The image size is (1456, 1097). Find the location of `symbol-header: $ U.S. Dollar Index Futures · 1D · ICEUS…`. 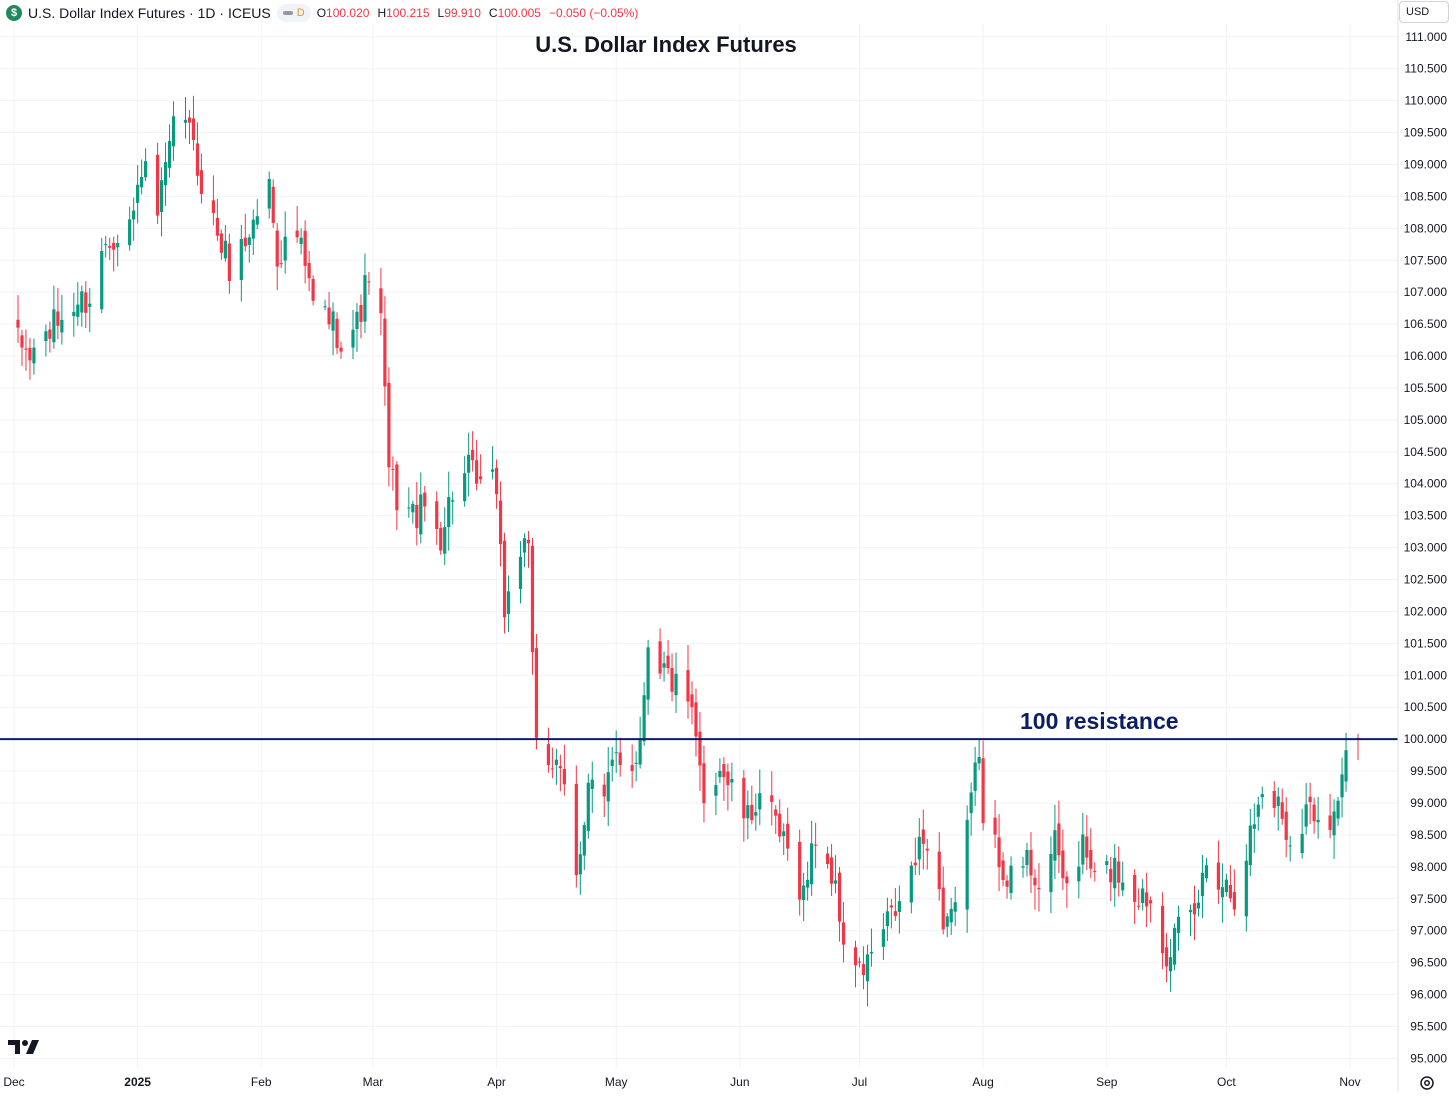

symbol-header: $ U.S. Dollar Index Futures · 1D · ICEUS… is located at coordinates (322, 13).